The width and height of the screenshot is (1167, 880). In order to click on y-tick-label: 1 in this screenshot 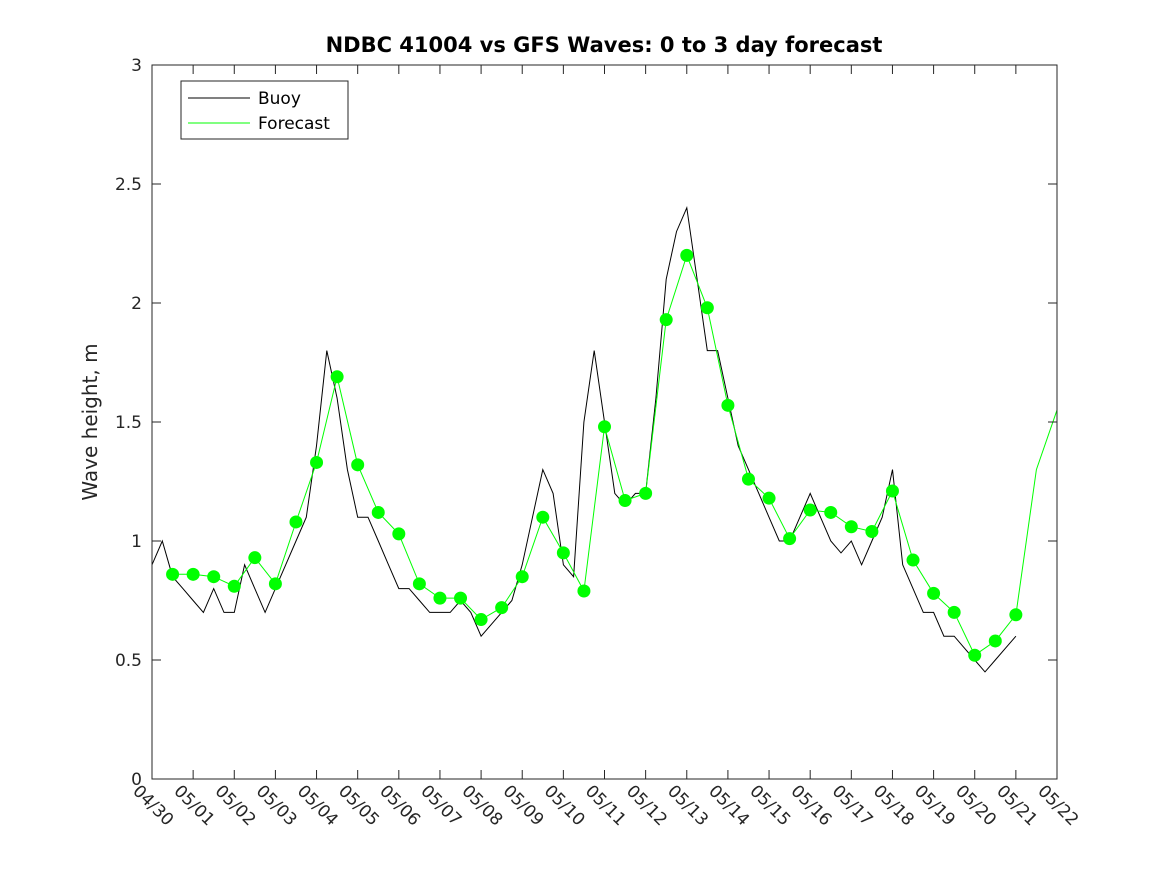, I will do `click(136, 542)`.